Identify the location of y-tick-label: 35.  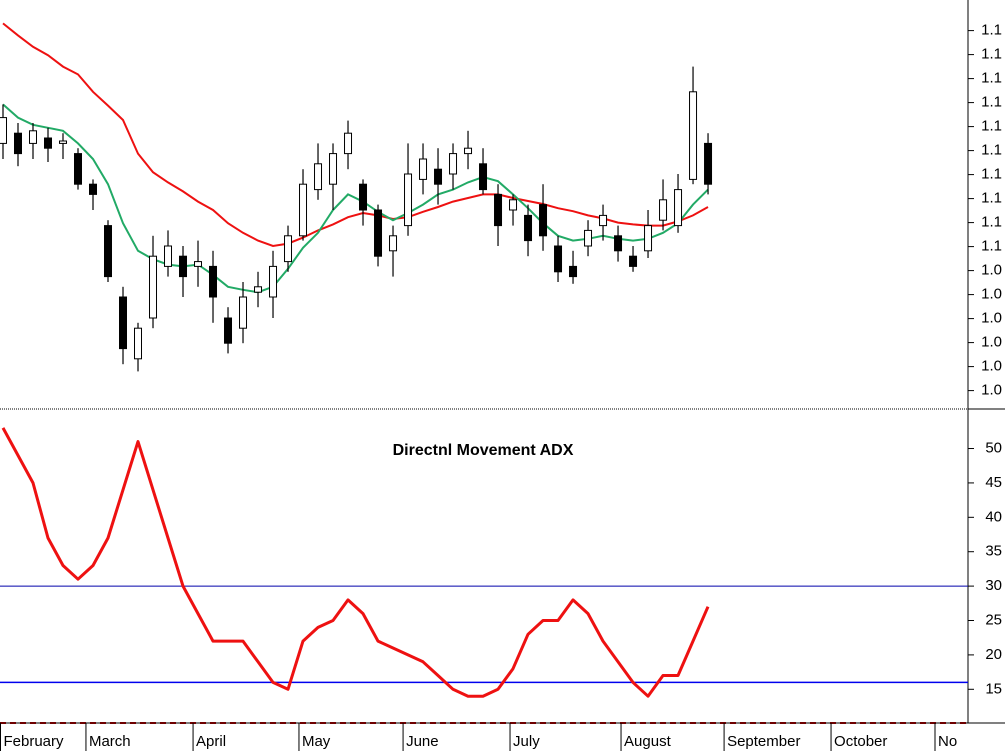
(993, 551).